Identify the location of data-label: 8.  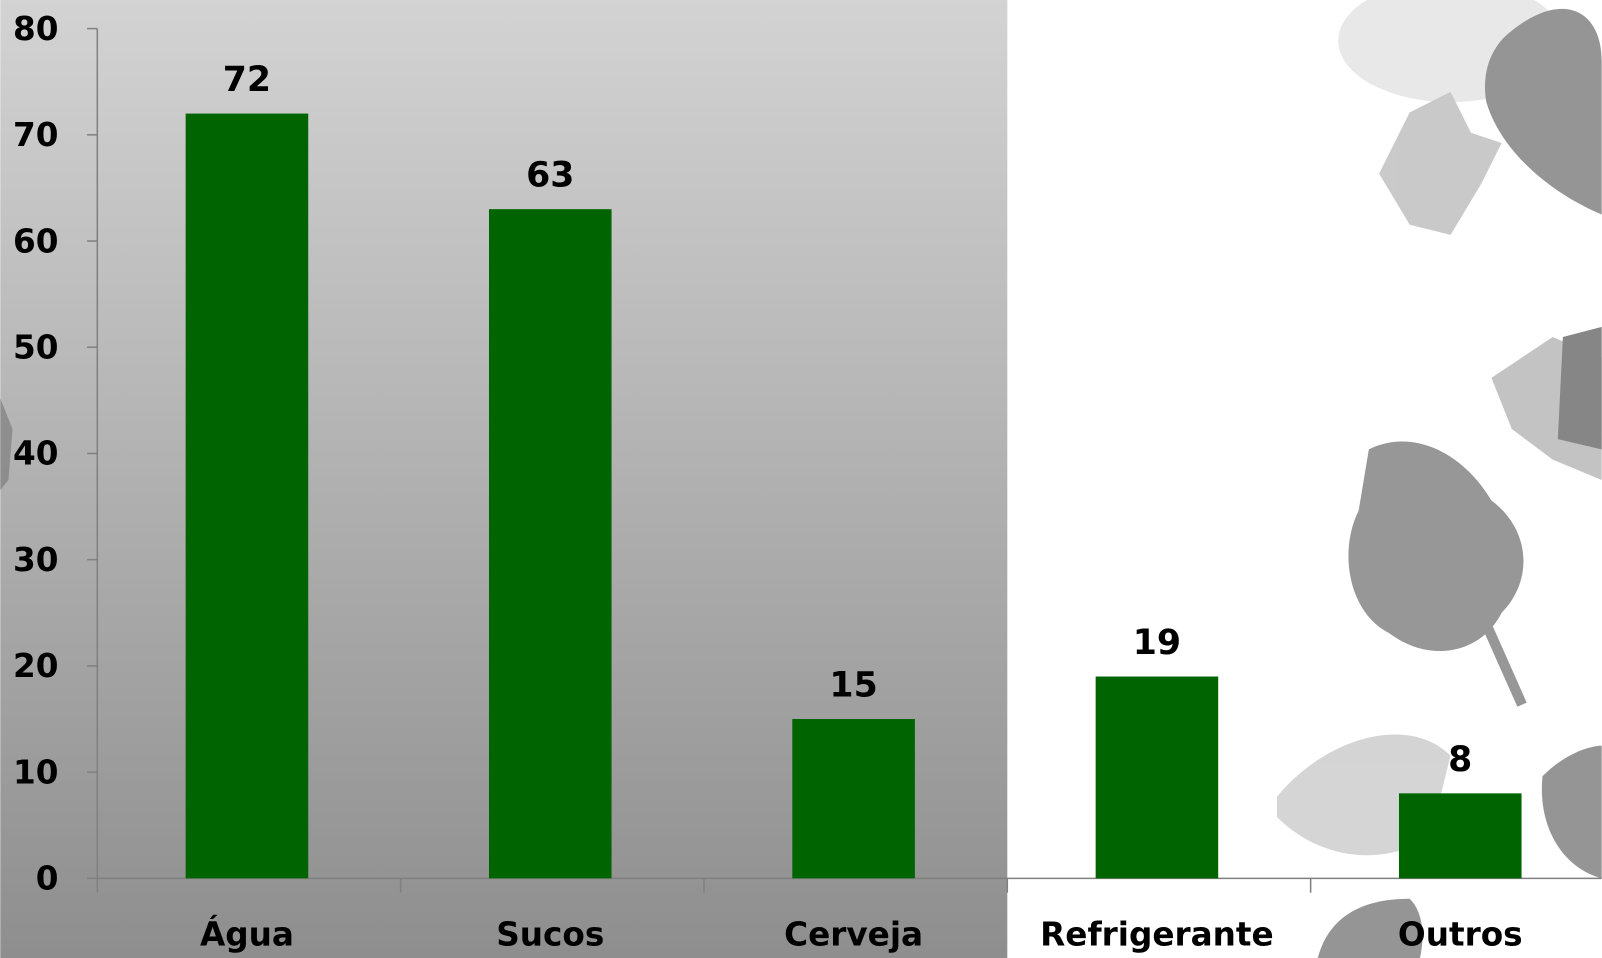
(1460, 760).